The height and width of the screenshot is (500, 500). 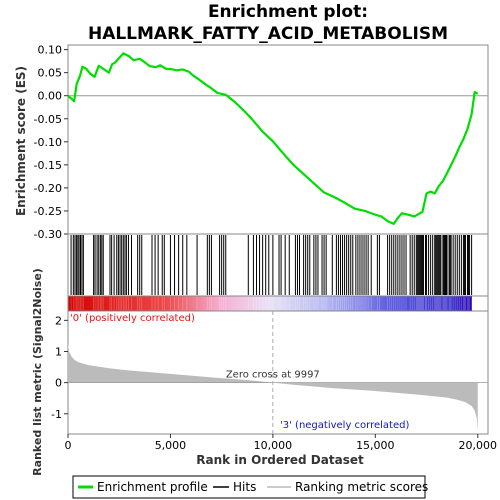 What do you see at coordinates (271, 265) in the screenshot?
I see `hit-markers` at bounding box center [271, 265].